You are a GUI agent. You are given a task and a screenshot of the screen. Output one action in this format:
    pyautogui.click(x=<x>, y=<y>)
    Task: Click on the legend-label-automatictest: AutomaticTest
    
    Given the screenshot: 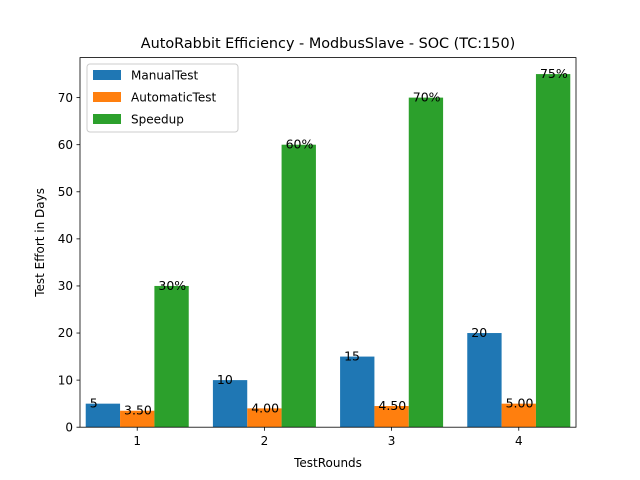 What is the action you would take?
    pyautogui.click(x=173, y=98)
    